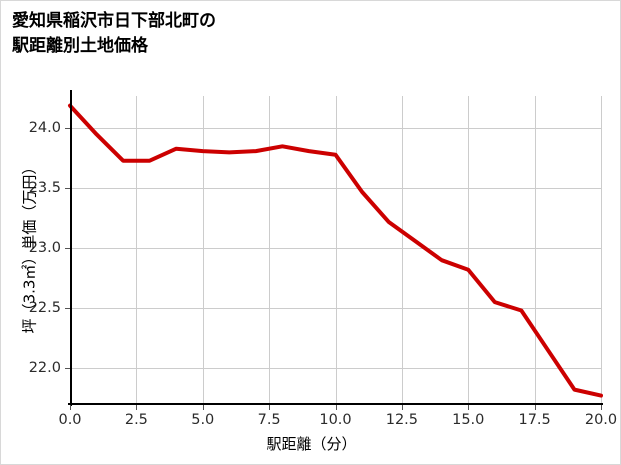  What do you see at coordinates (44, 188) in the screenshot?
I see `y-tick-label: 23.5` at bounding box center [44, 188].